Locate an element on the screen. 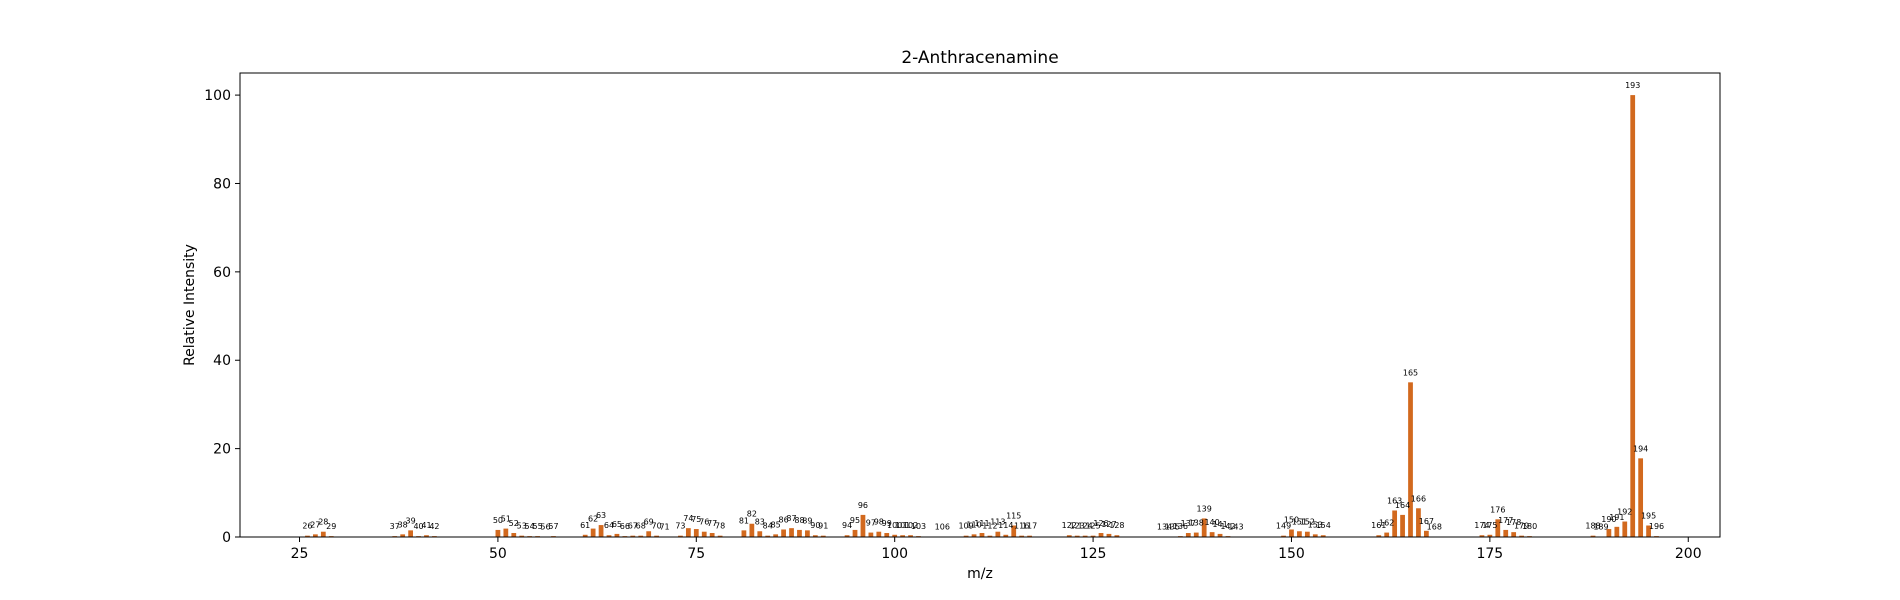 The height and width of the screenshot is (600, 1900). bar-label-mz-37: 37 is located at coordinates (395, 526).